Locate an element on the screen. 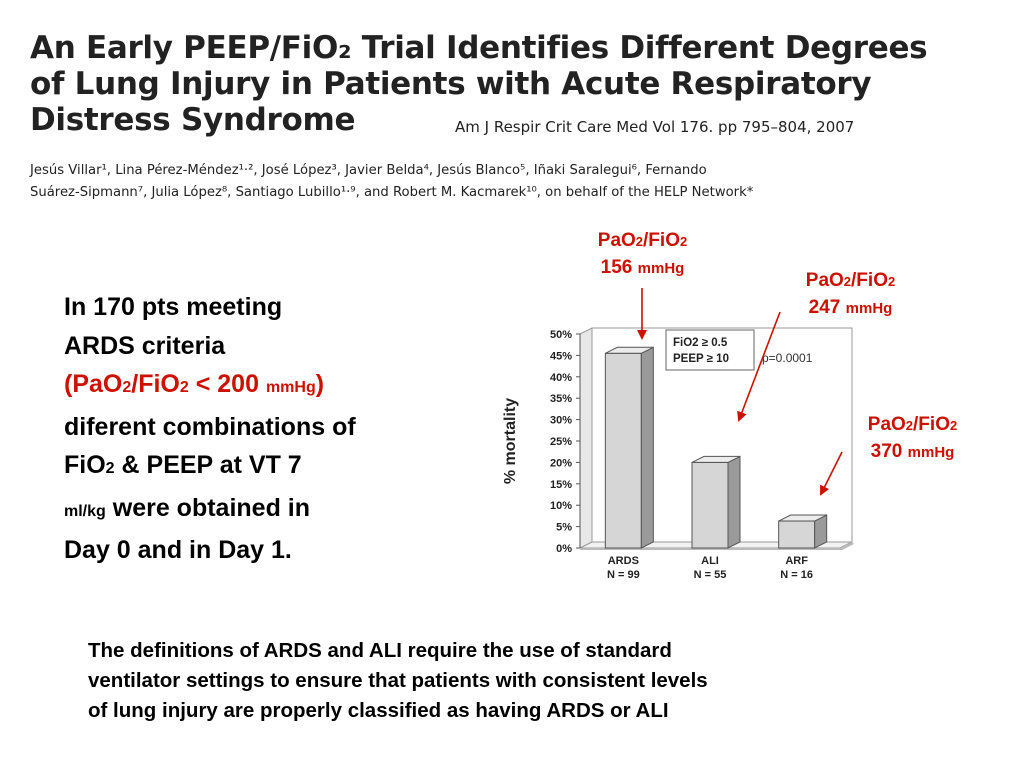 This screenshot has width=1024, height=768. intro-fio-sub: 2 is located at coordinates (184, 387).